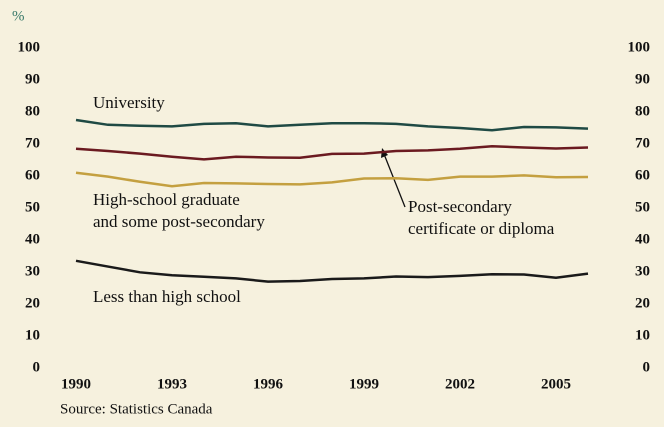 This screenshot has width=664, height=427. I want to click on y-tick-label: 100, so click(29, 47).